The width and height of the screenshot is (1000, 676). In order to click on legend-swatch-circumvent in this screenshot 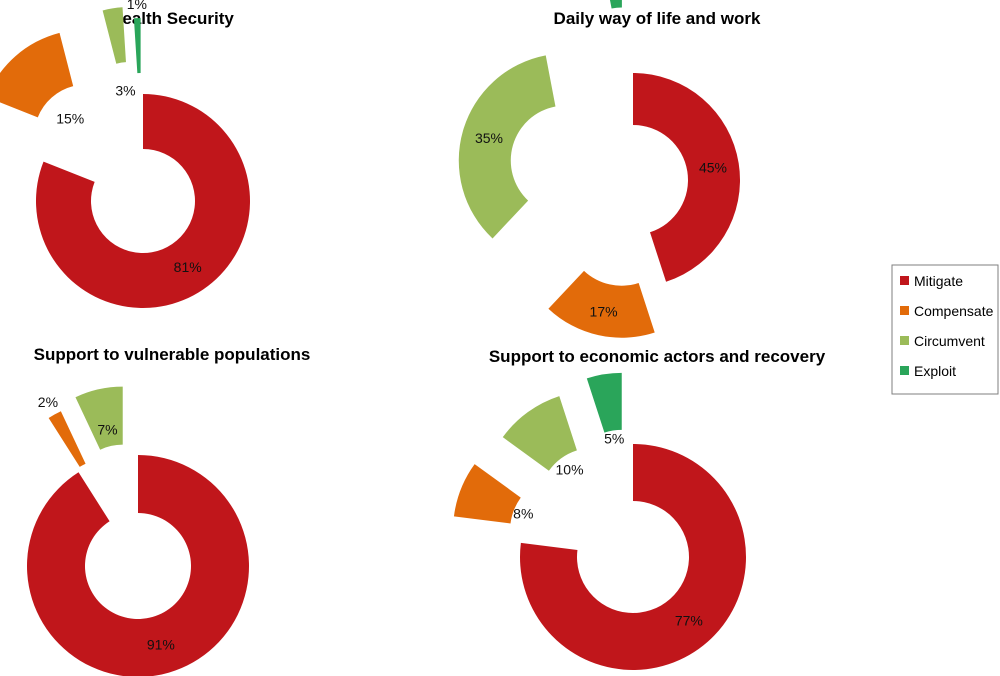, I will do `click(904, 340)`.